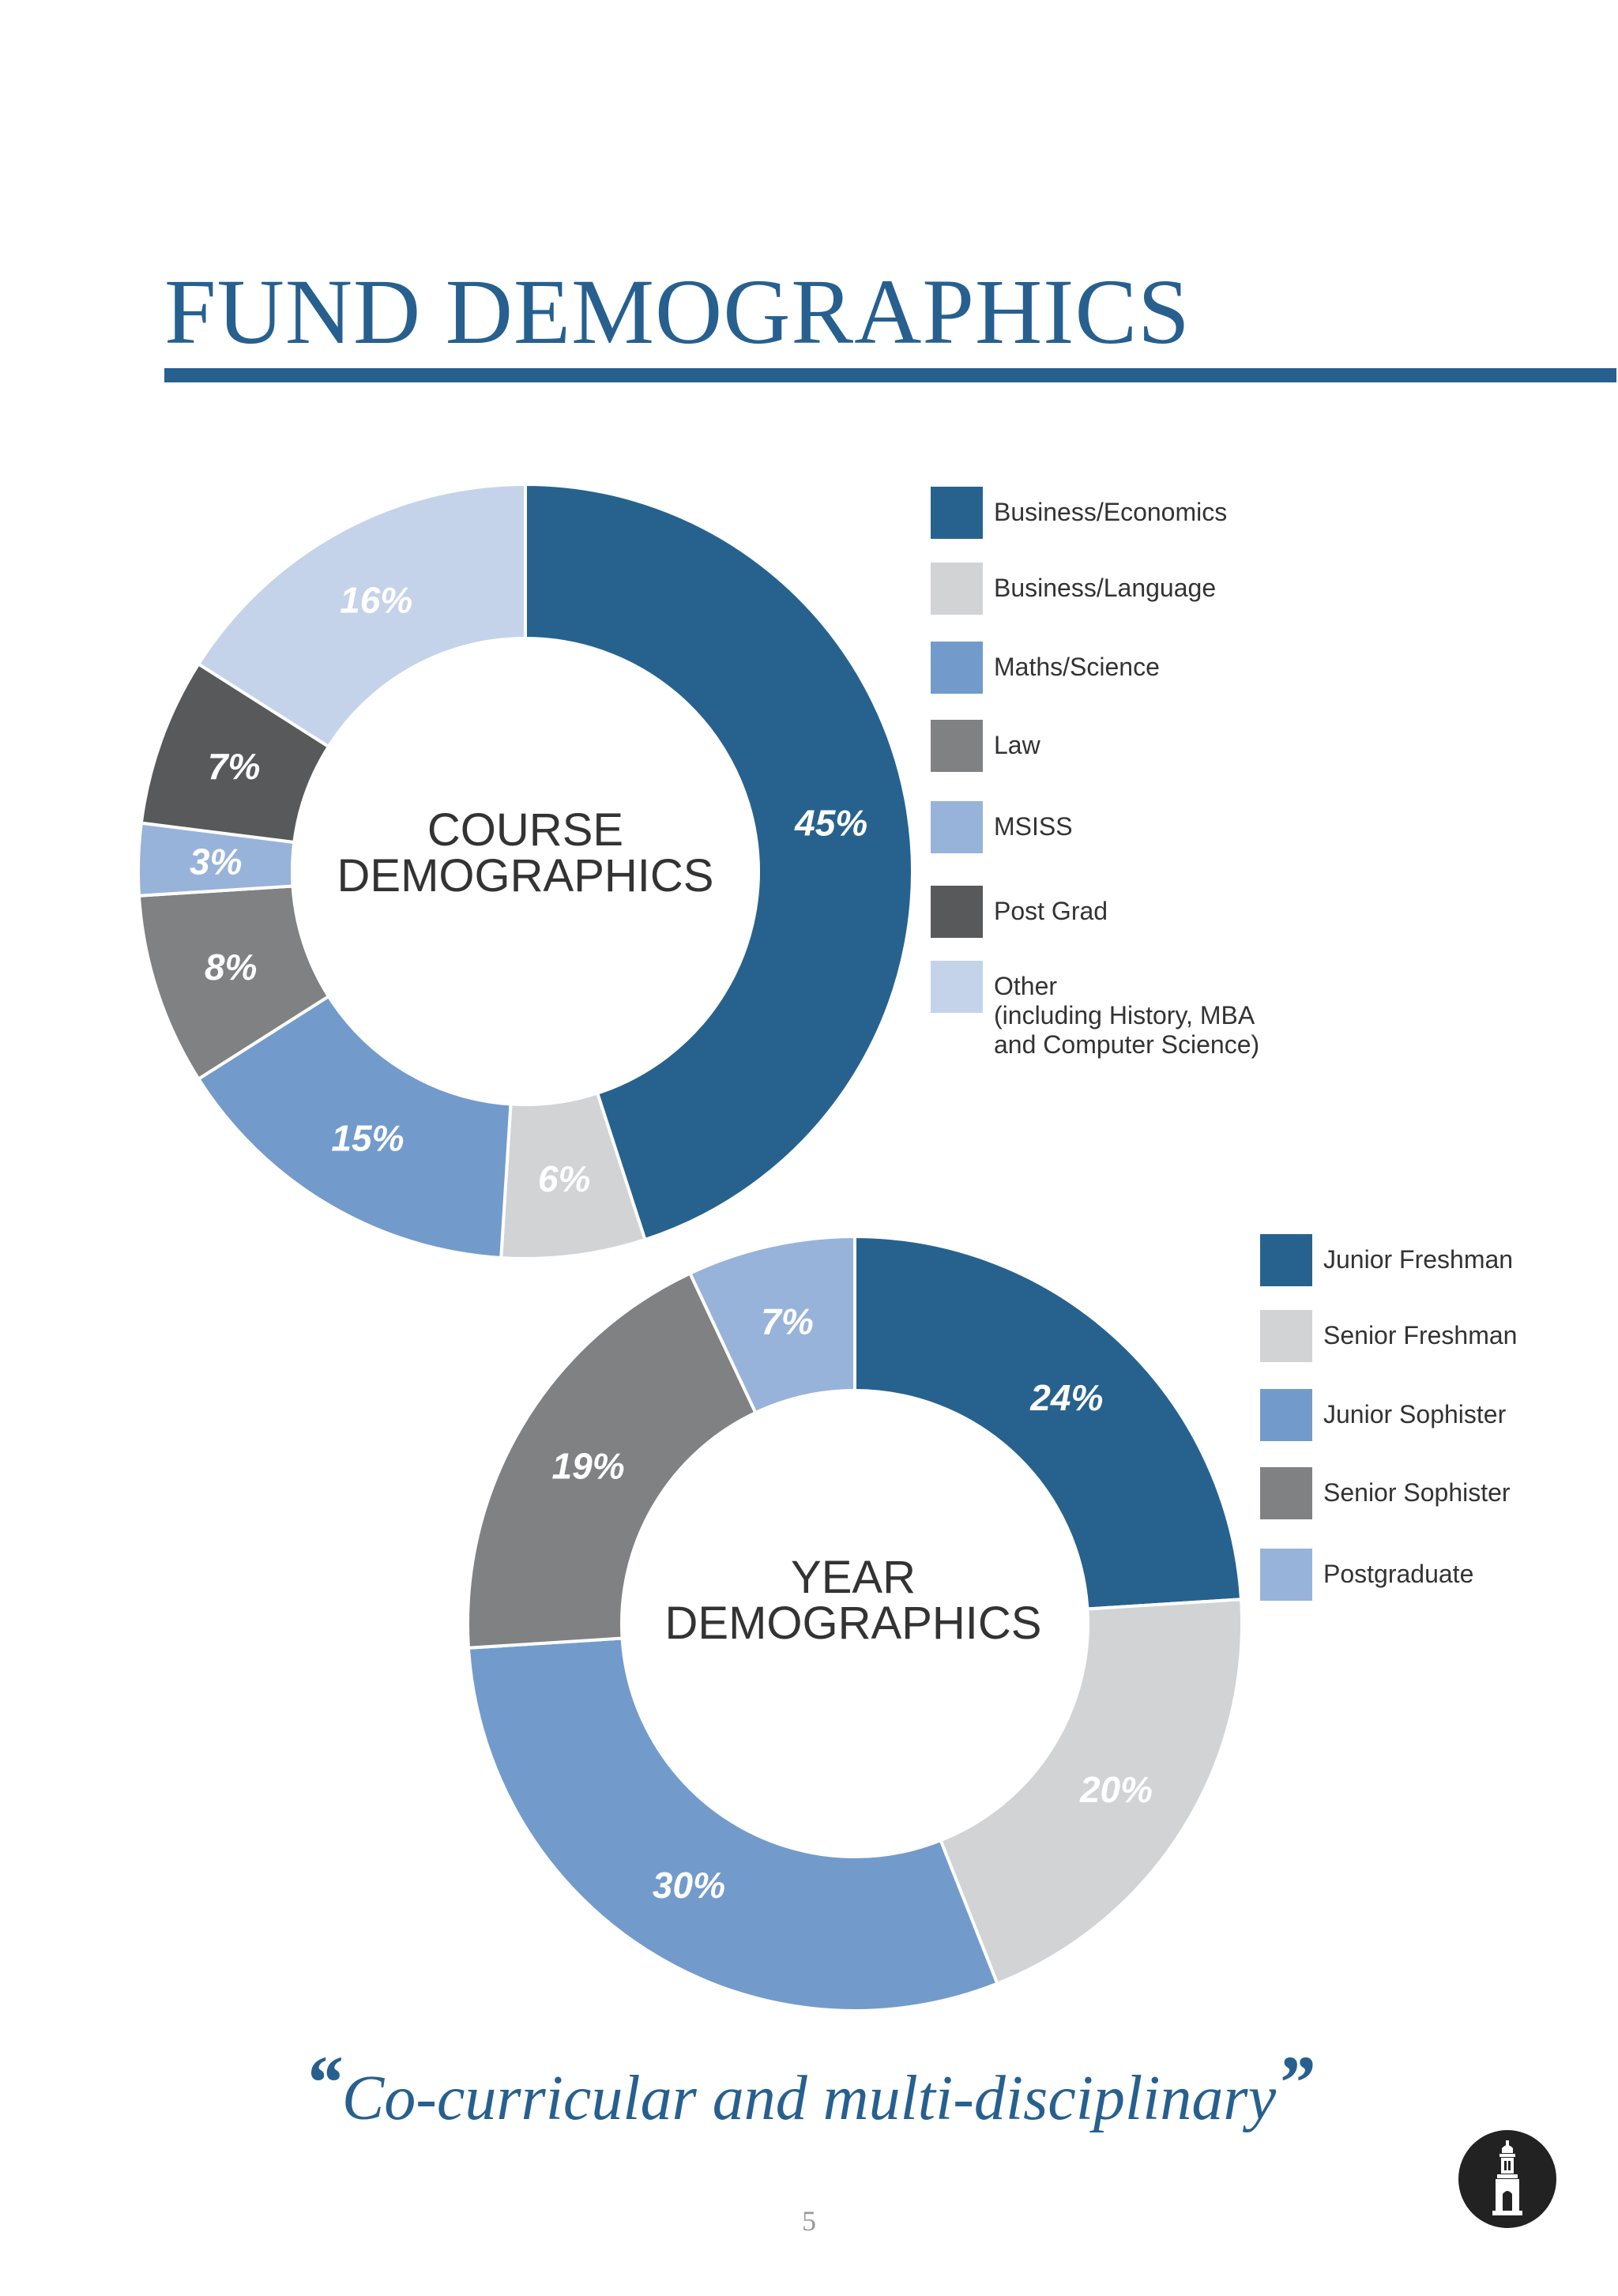 The height and width of the screenshot is (2296, 1618). What do you see at coordinates (231, 968) in the screenshot?
I see `slice-data-label: 8%` at bounding box center [231, 968].